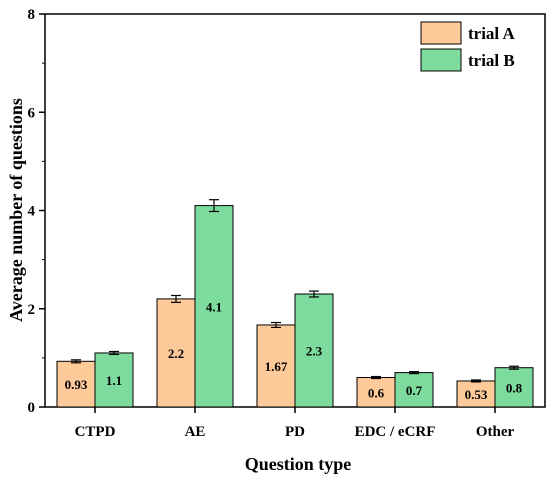 This screenshot has height=477, width=550. What do you see at coordinates (395, 432) in the screenshot?
I see `x-tick-label: EDC / eCRF` at bounding box center [395, 432].